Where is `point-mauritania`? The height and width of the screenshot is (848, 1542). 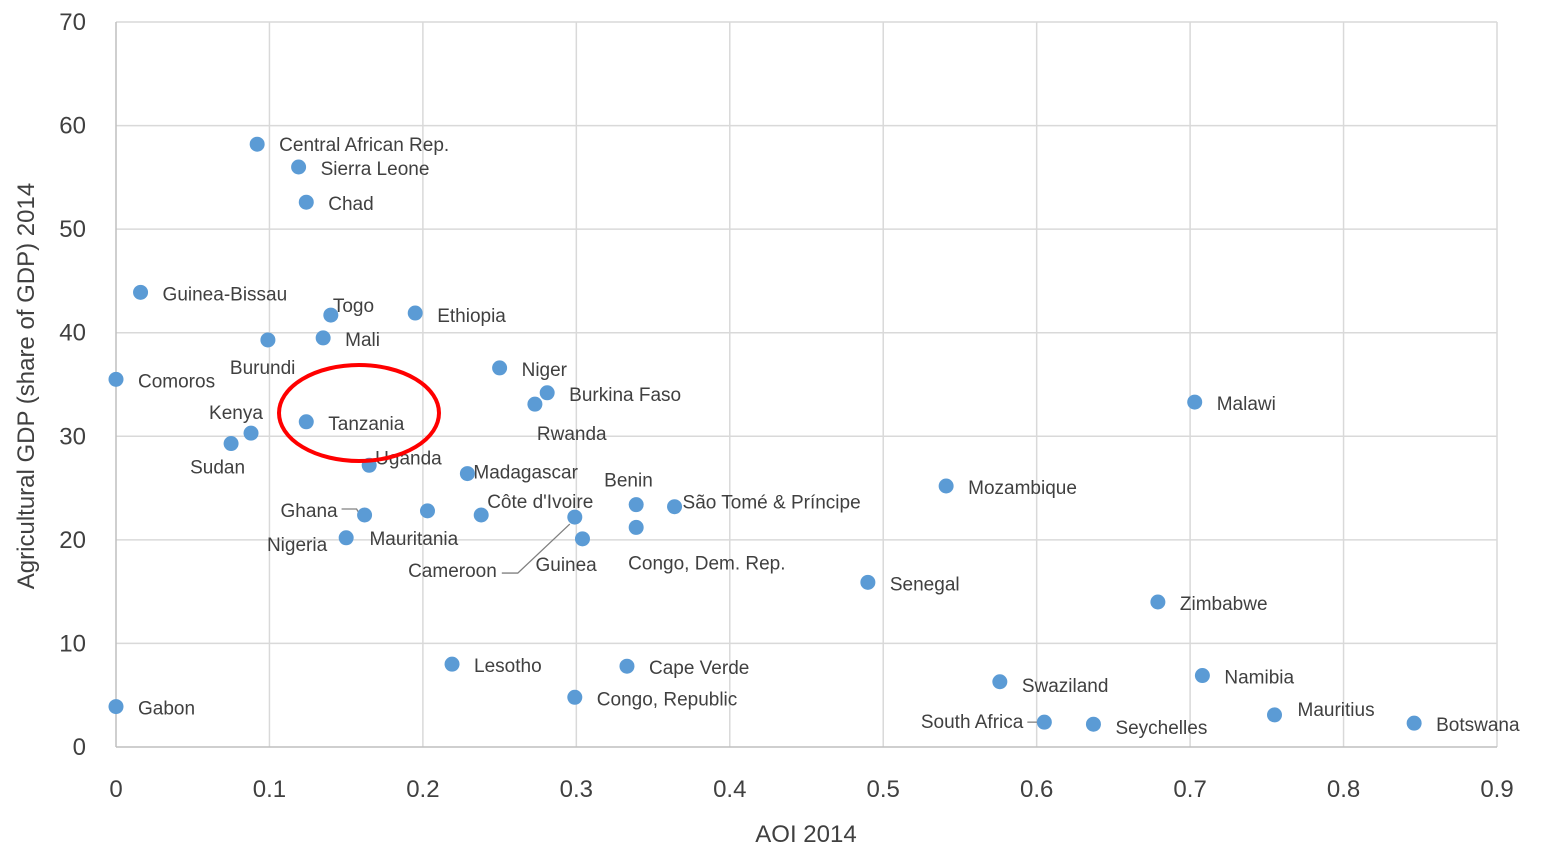 point-mauritania is located at coordinates (427, 511).